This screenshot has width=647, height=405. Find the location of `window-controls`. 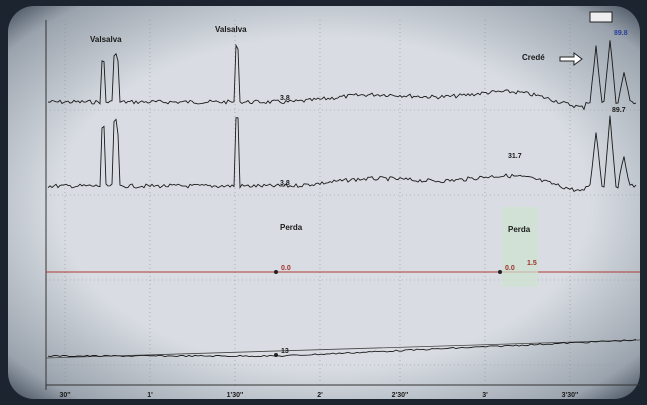

window-controls is located at coordinates (601, 17).